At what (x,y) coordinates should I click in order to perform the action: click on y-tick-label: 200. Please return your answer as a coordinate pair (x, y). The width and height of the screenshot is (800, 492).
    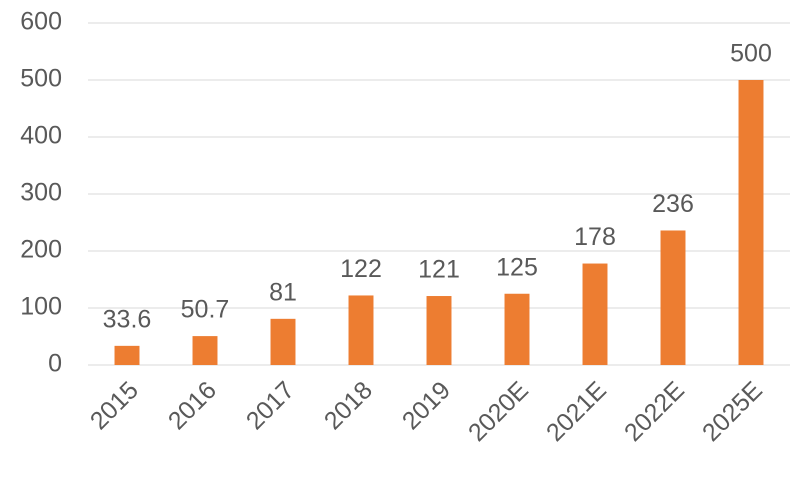
    Looking at the image, I should click on (41, 250).